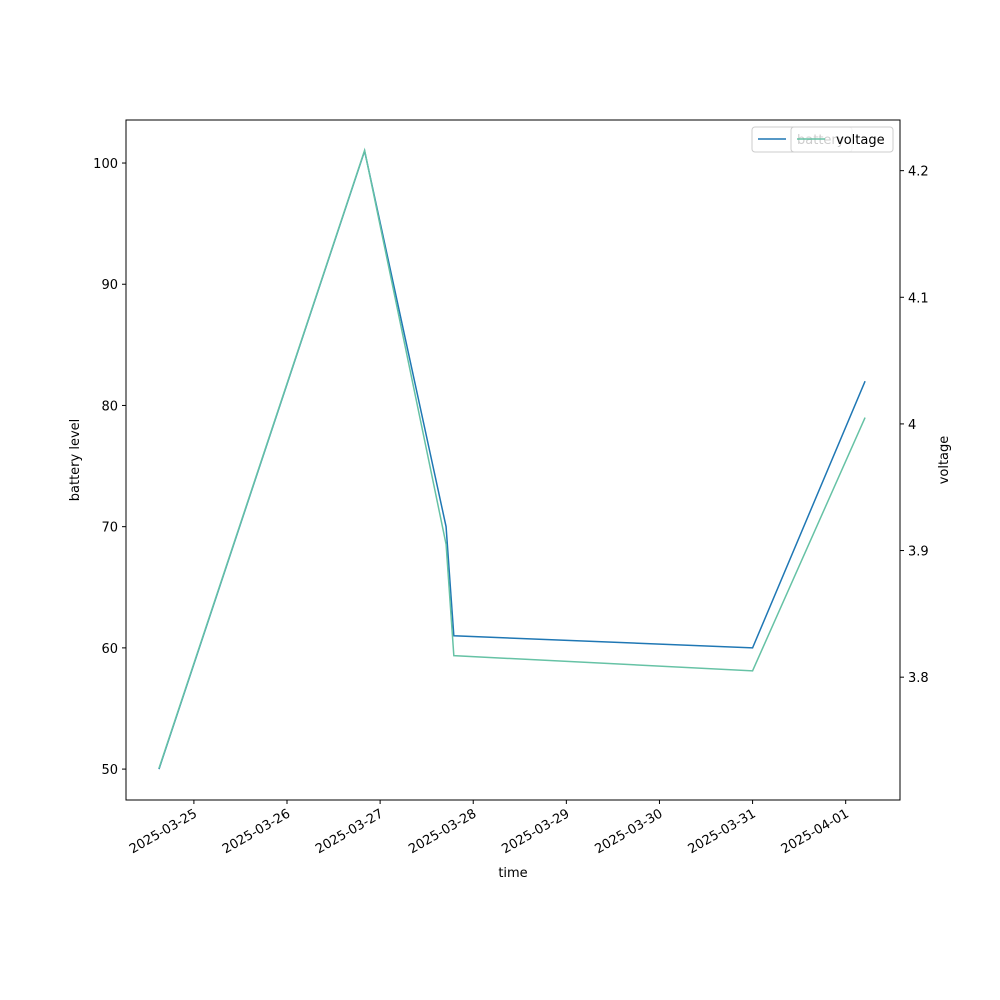  I want to click on y2-tick-label: 3.8, so click(918, 678).